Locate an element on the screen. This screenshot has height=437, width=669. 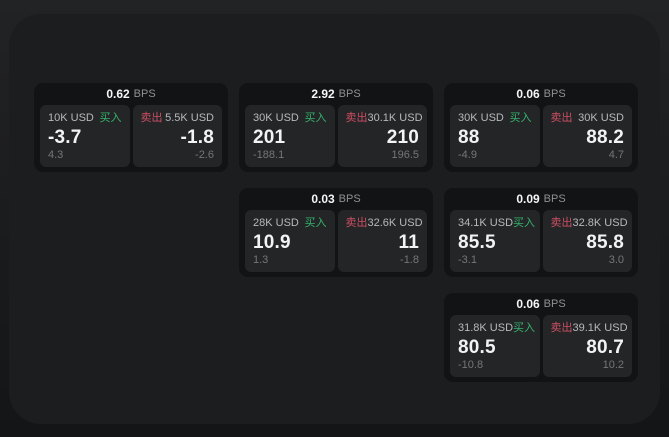
bps-value: 2.92 is located at coordinates (323, 94).